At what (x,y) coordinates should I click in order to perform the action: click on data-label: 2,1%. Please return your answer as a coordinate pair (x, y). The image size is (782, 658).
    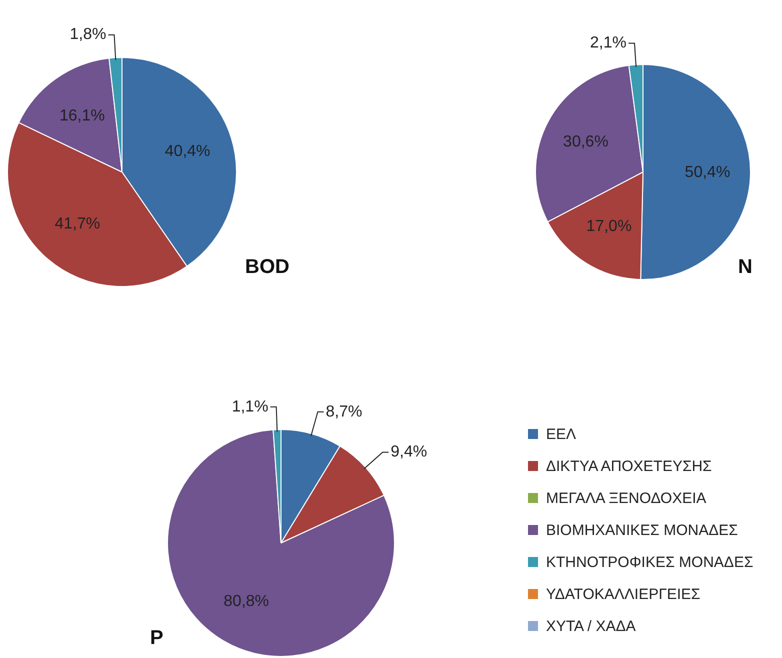
    Looking at the image, I should click on (608, 43).